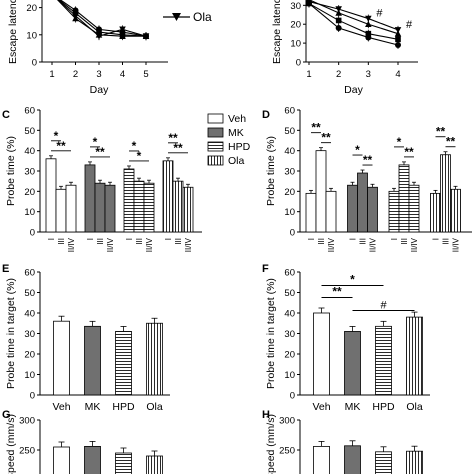 This screenshot has width=474, height=474. What do you see at coordinates (215, 146) in the screenshot?
I see `legend-hpd-swatch` at bounding box center [215, 146].